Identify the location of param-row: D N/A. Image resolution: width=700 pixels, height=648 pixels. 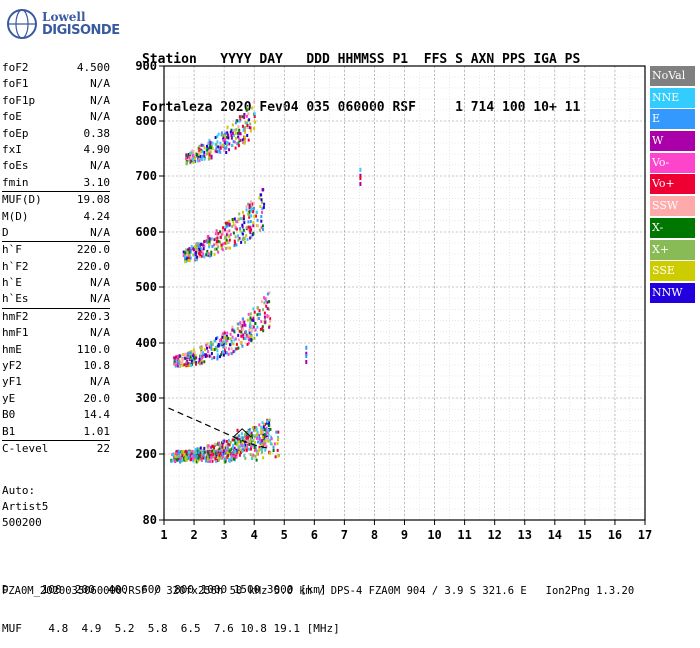
(56, 233).